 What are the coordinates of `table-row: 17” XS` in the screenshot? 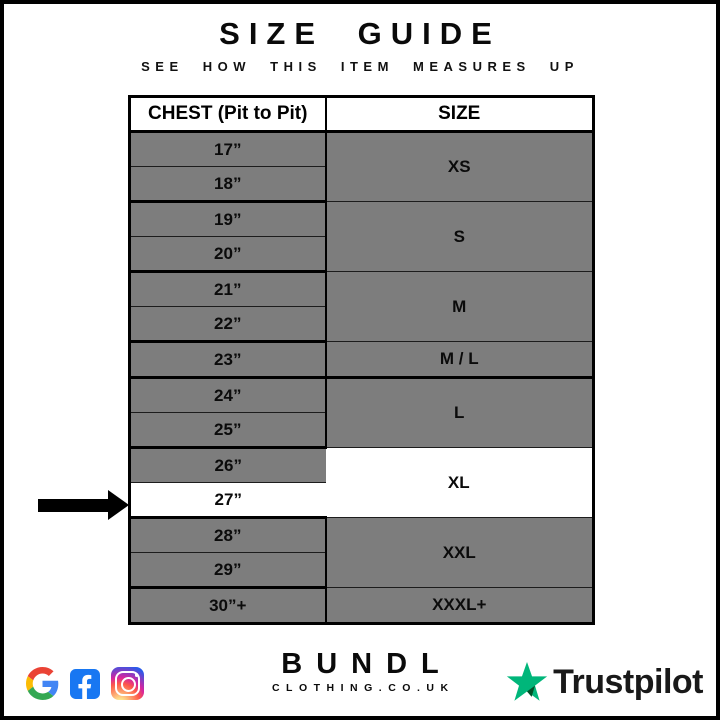 It's located at (361, 166).